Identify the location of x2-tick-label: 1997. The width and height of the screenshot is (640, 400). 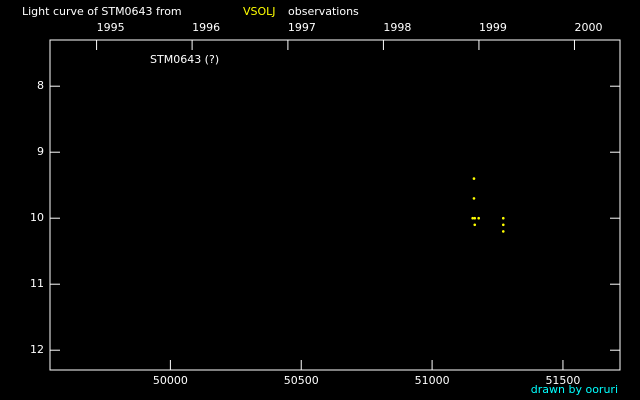
(302, 27).